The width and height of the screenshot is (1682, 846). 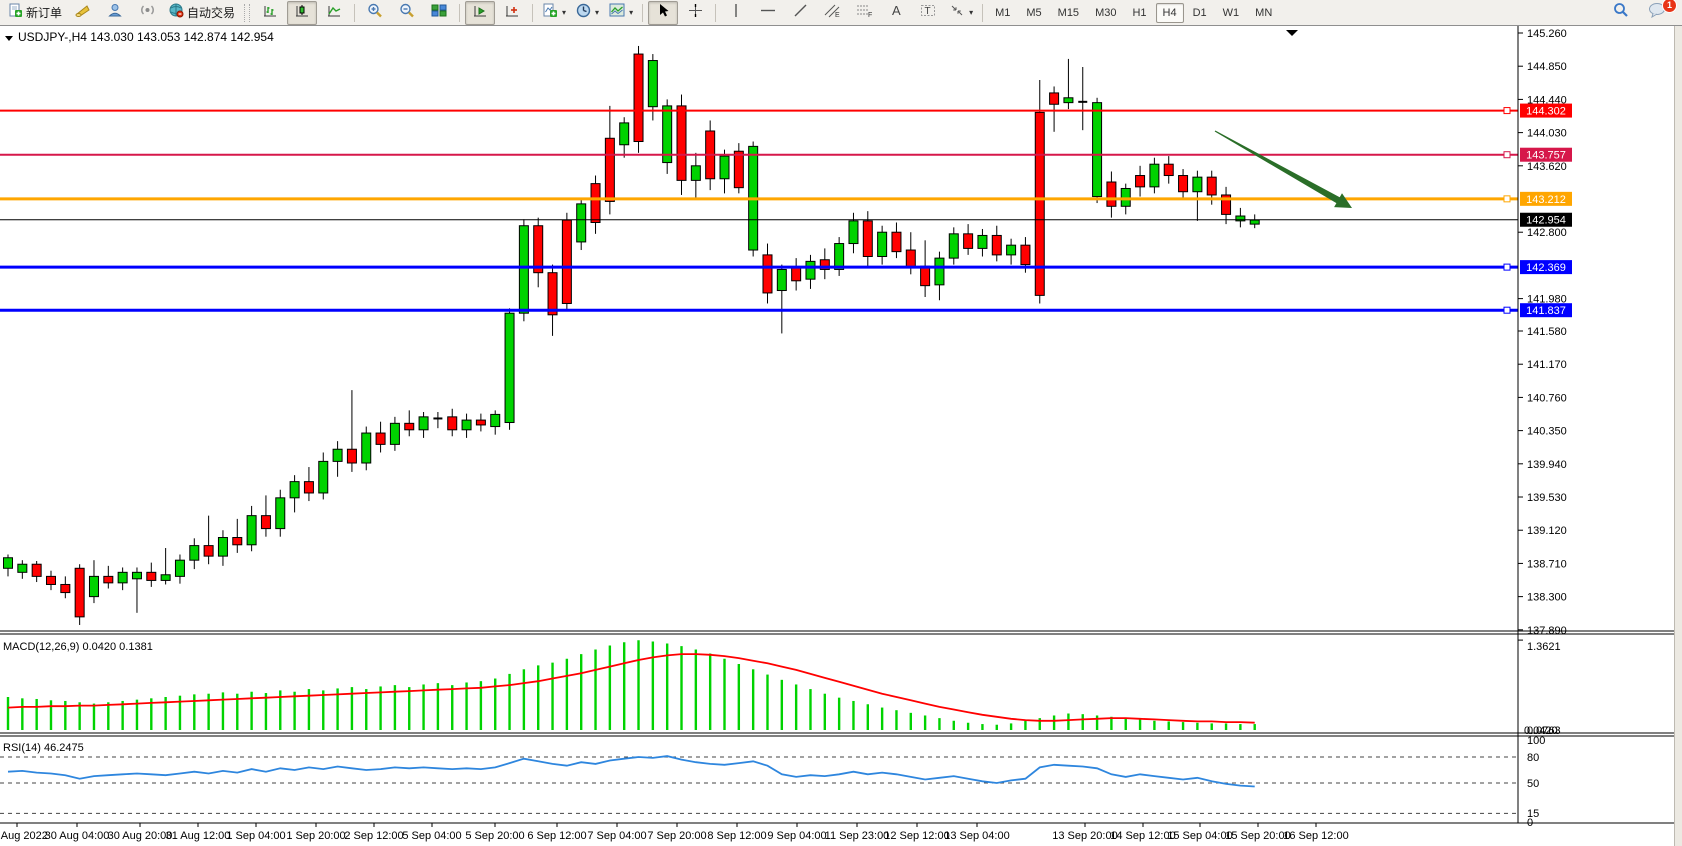 What do you see at coordinates (971, 12) in the screenshot?
I see `arrows-dropdown-arrow: ▾` at bounding box center [971, 12].